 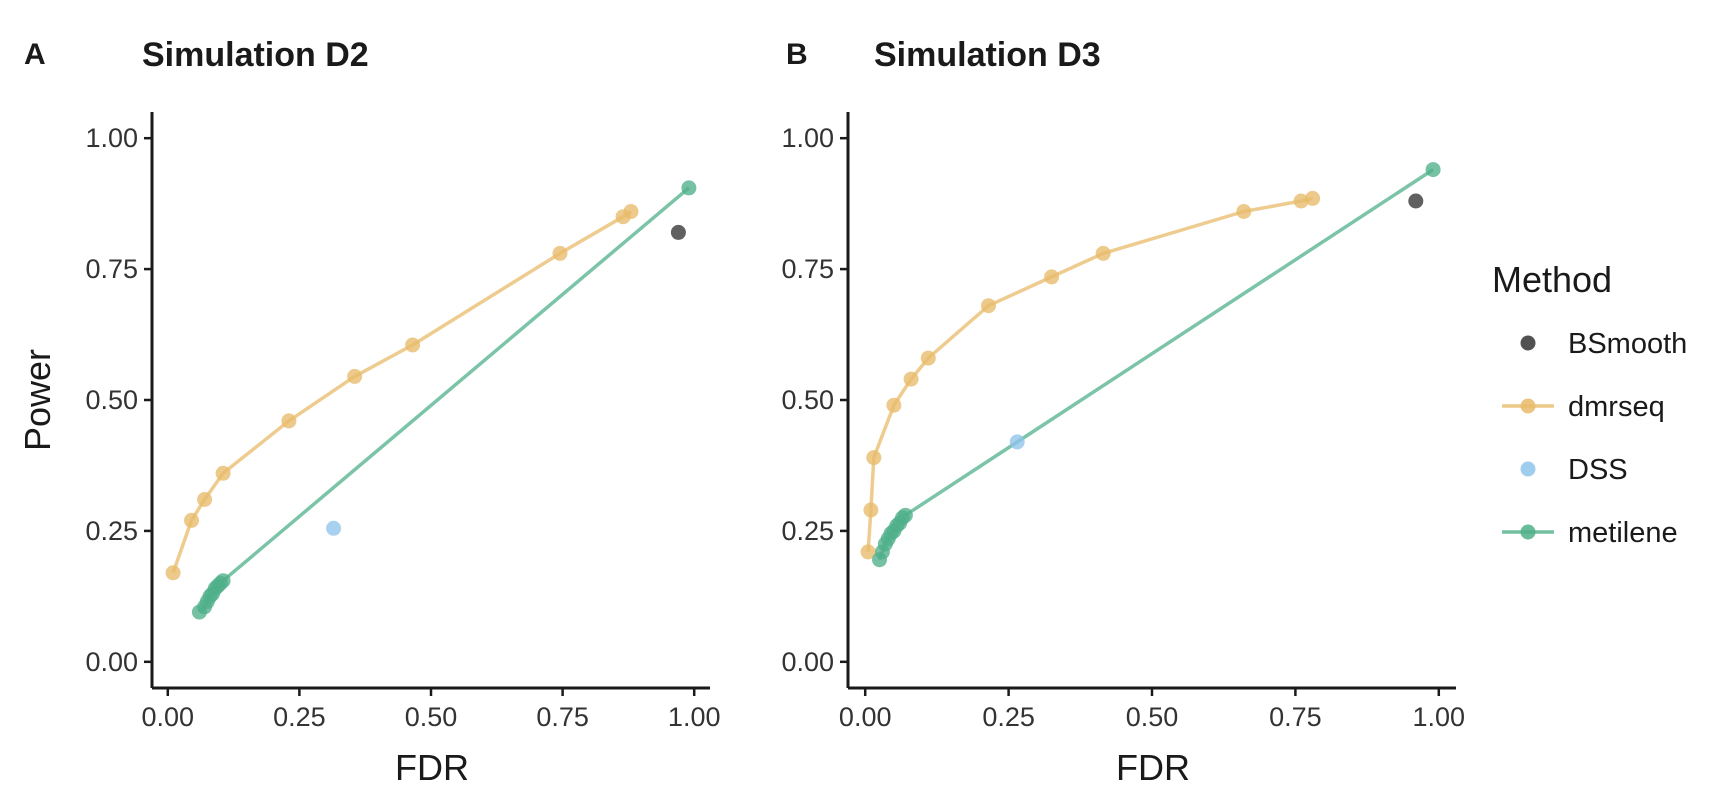 What do you see at coordinates (111, 400) in the screenshot?
I see `panel-a-y-tick-label: 0.50` at bounding box center [111, 400].